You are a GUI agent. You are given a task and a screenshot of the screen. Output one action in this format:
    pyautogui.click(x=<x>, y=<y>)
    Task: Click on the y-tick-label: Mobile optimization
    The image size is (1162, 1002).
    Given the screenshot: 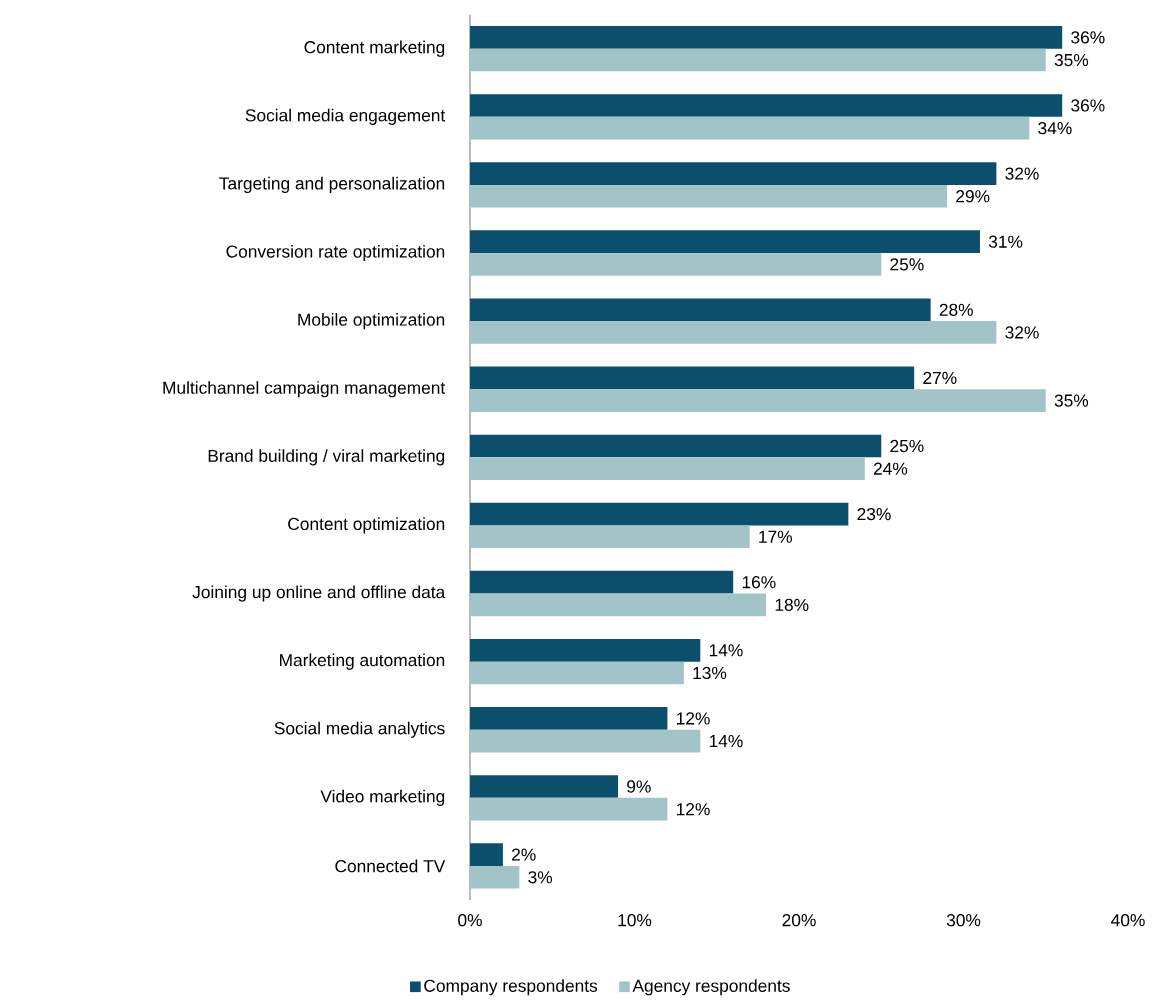 What is the action you would take?
    pyautogui.click(x=371, y=321)
    